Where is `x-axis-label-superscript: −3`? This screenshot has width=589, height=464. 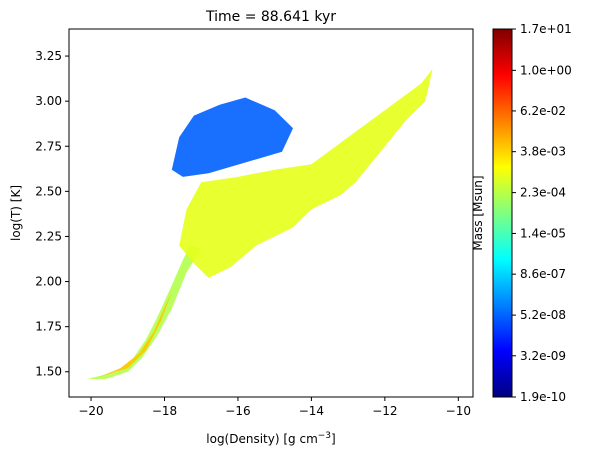 x-axis-label-superscript: −3 is located at coordinates (324, 436).